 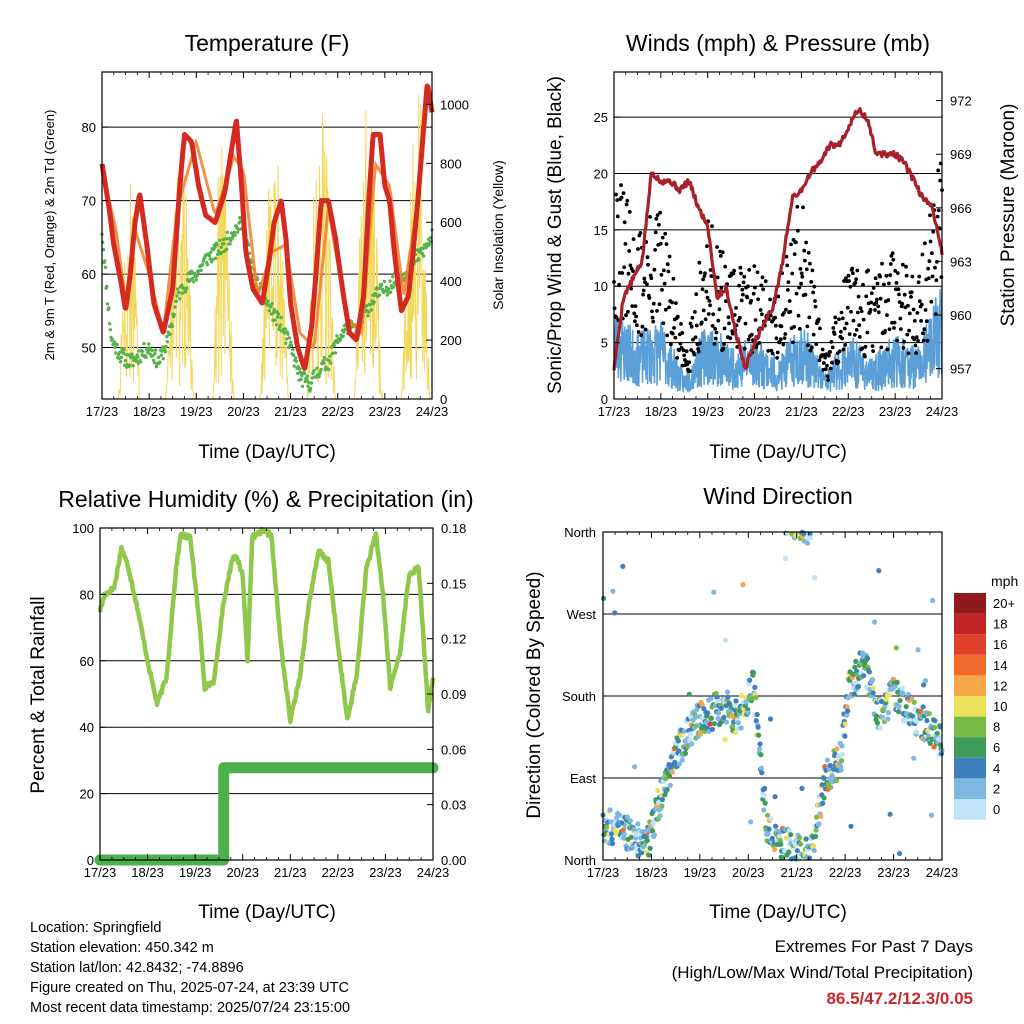 What do you see at coordinates (970, 727) in the screenshot?
I see `colorbar-swatch` at bounding box center [970, 727].